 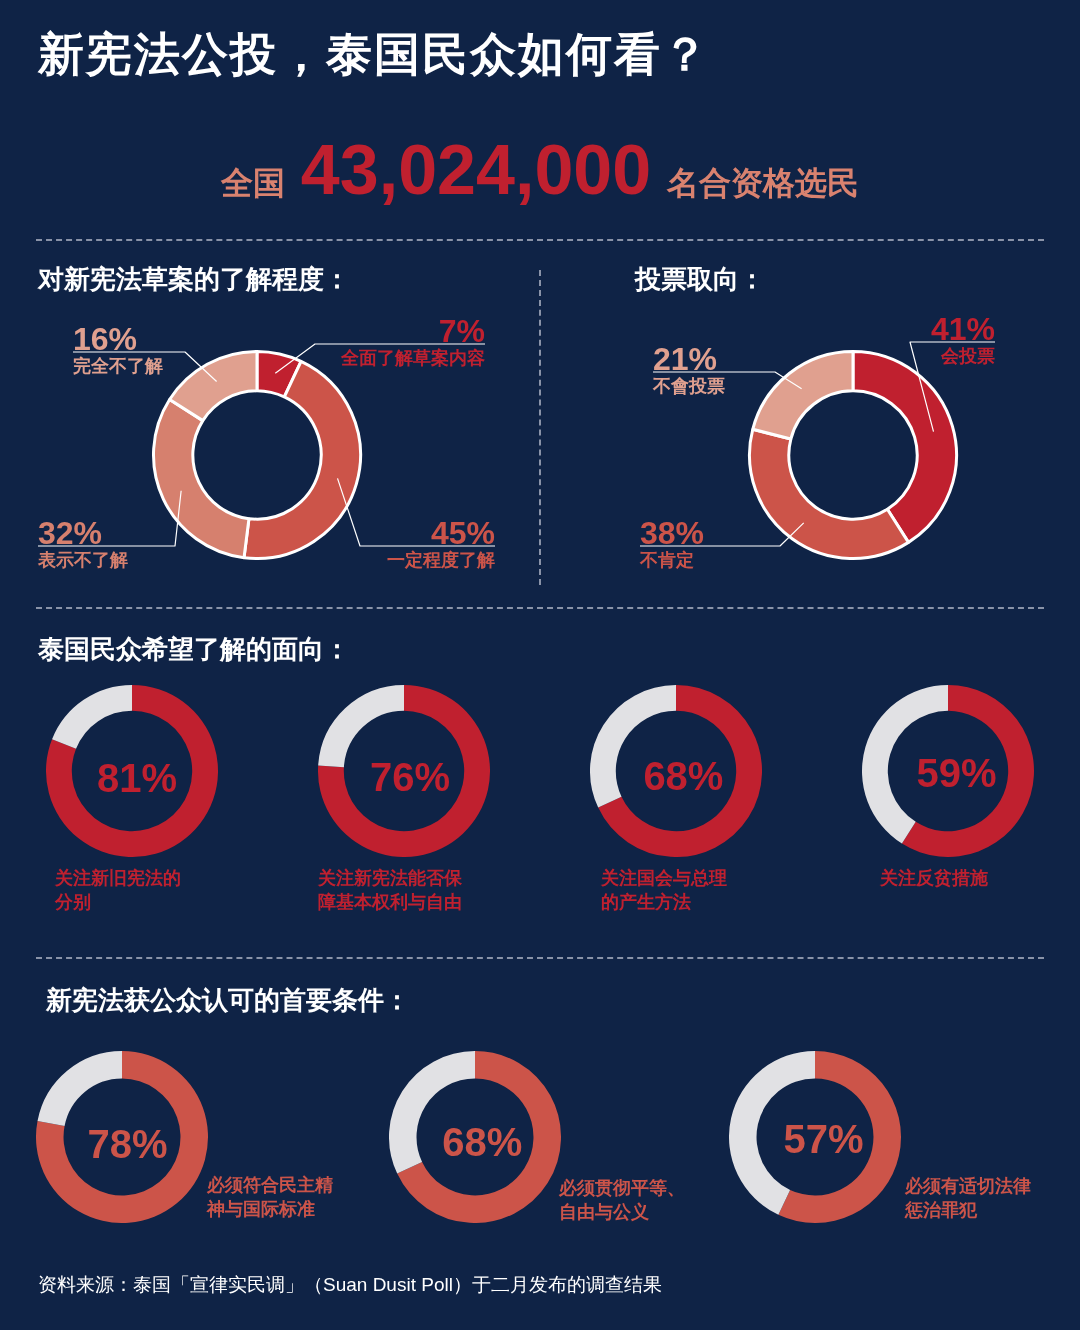 What do you see at coordinates (441, 560) in the screenshot?
I see `slice-label: 一定程度了解` at bounding box center [441, 560].